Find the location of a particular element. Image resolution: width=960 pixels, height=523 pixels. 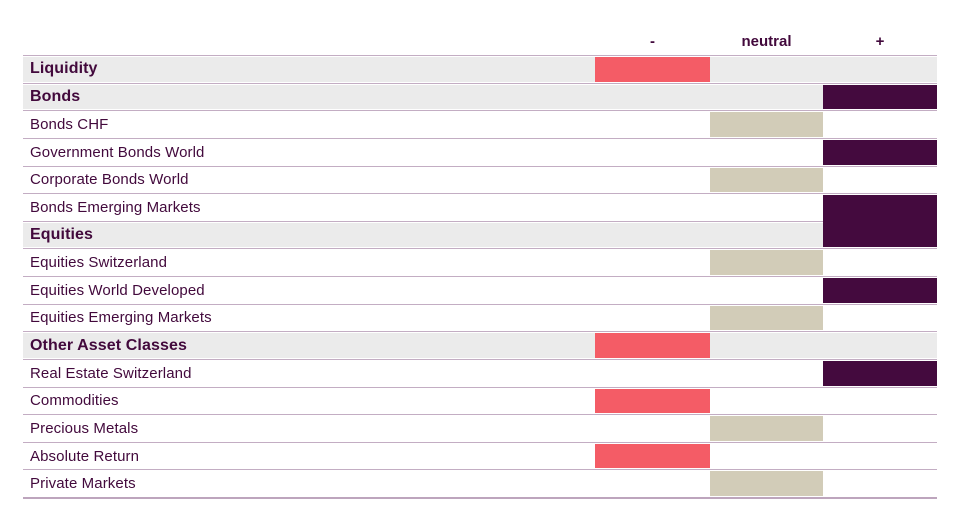

row-label: Equities Switzerland is located at coordinates (99, 263).